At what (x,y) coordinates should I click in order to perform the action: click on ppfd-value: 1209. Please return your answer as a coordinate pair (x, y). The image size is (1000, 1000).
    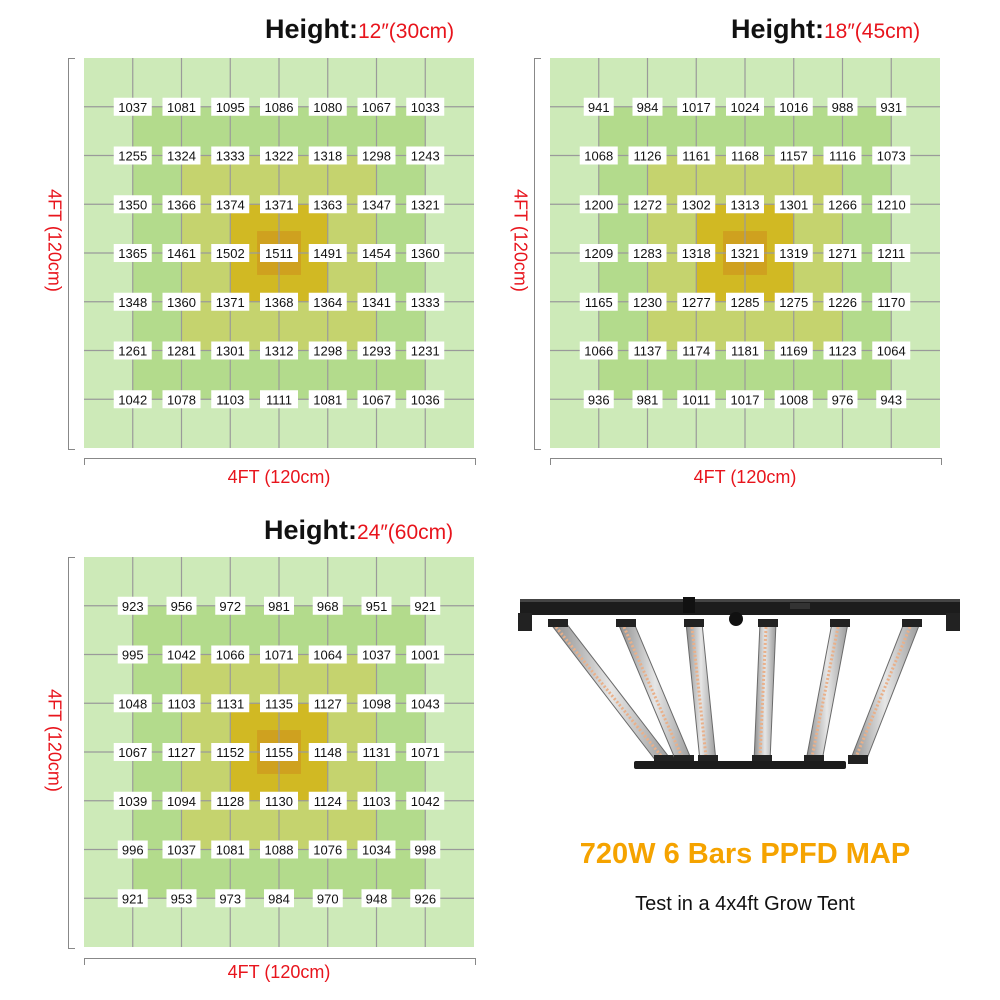
    Looking at the image, I should click on (598, 253).